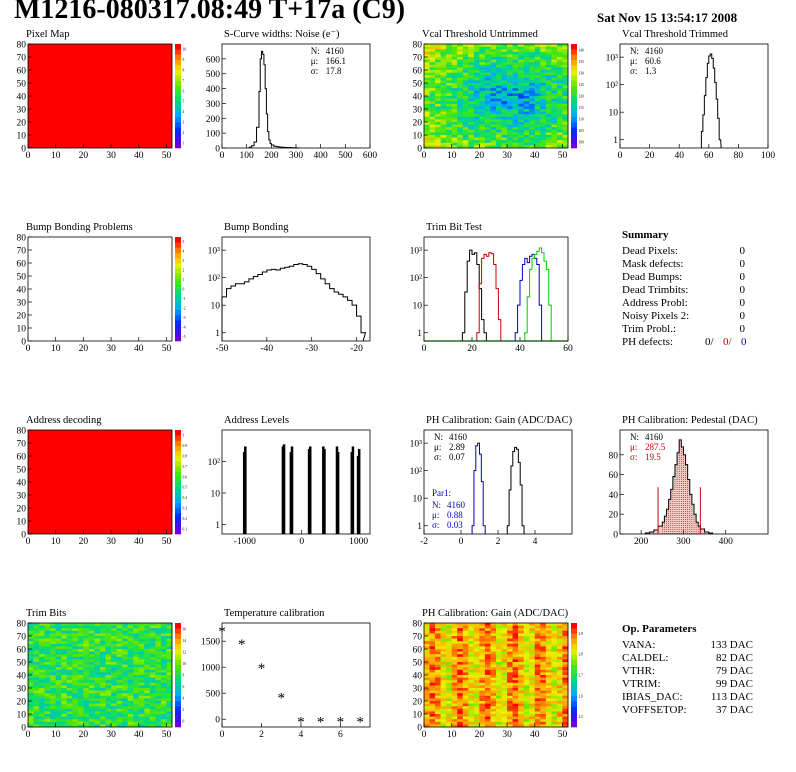  I want to click on palette-tick-label: -1, so click(184, 299).